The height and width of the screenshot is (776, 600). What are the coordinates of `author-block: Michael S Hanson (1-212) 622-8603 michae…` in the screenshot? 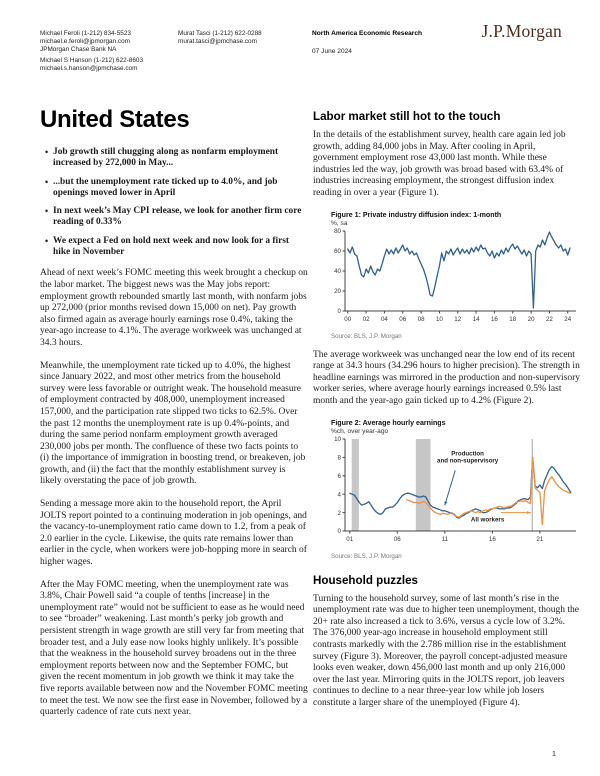 It's located at (107, 65).